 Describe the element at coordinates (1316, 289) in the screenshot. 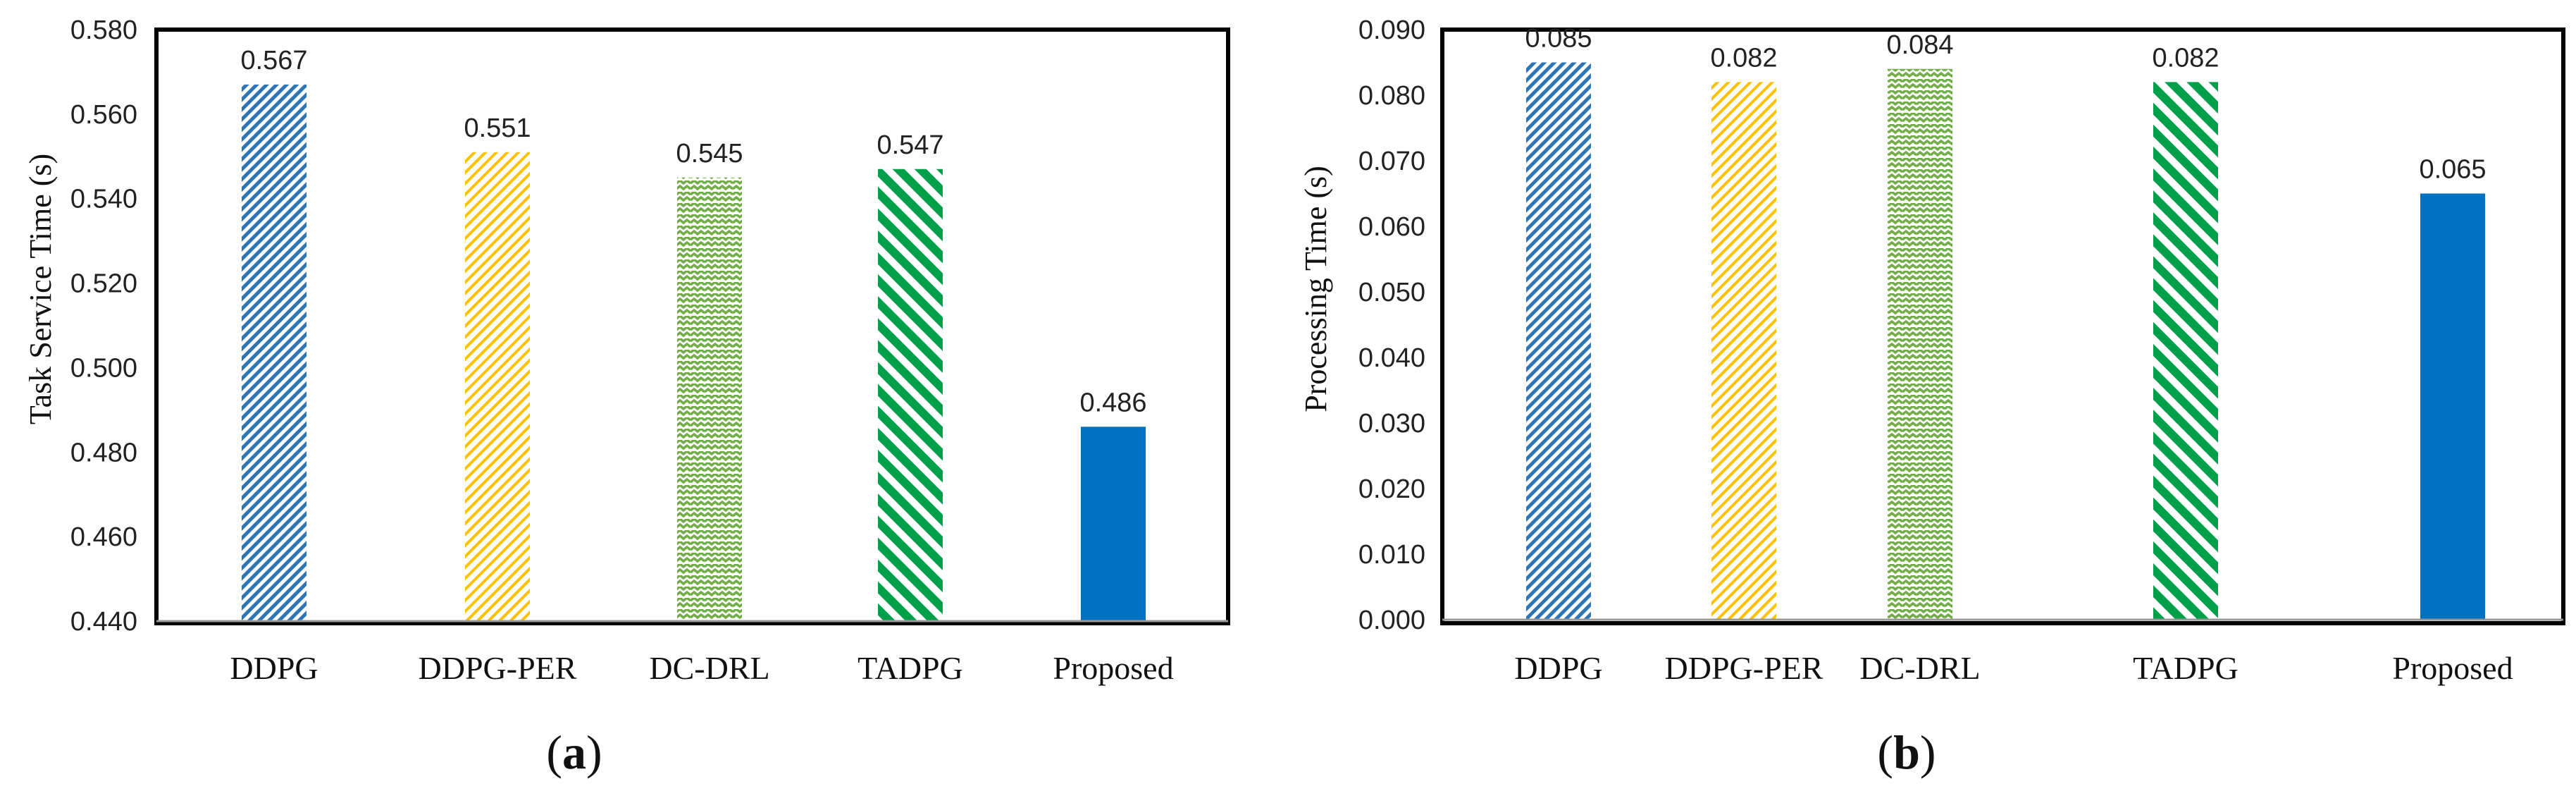

I see `y-axis-title-b: Processing Time (s)` at that location.